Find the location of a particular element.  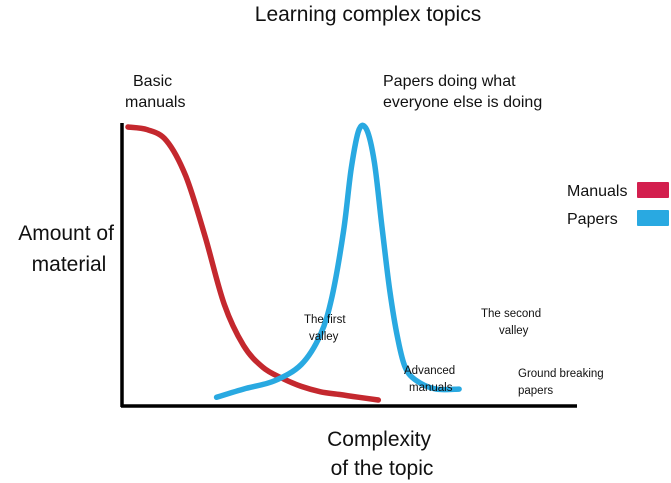

x-axis-label-line-1: Complexity is located at coordinates (379, 439).